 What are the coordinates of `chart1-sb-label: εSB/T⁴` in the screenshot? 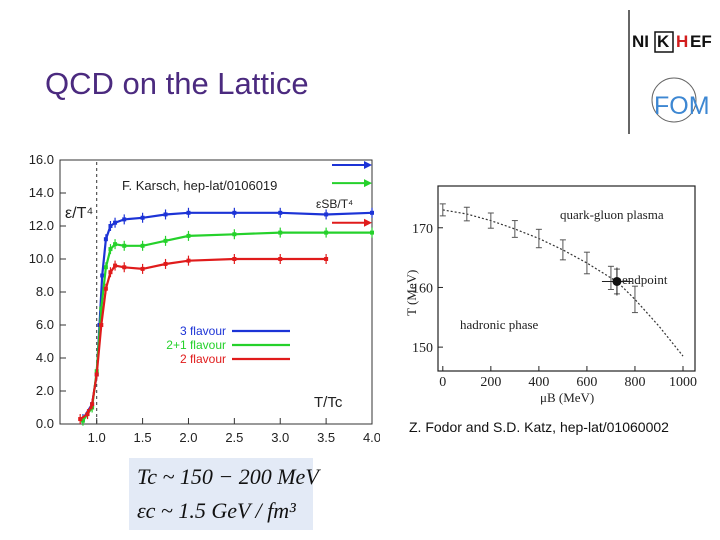 It's located at (334, 204).